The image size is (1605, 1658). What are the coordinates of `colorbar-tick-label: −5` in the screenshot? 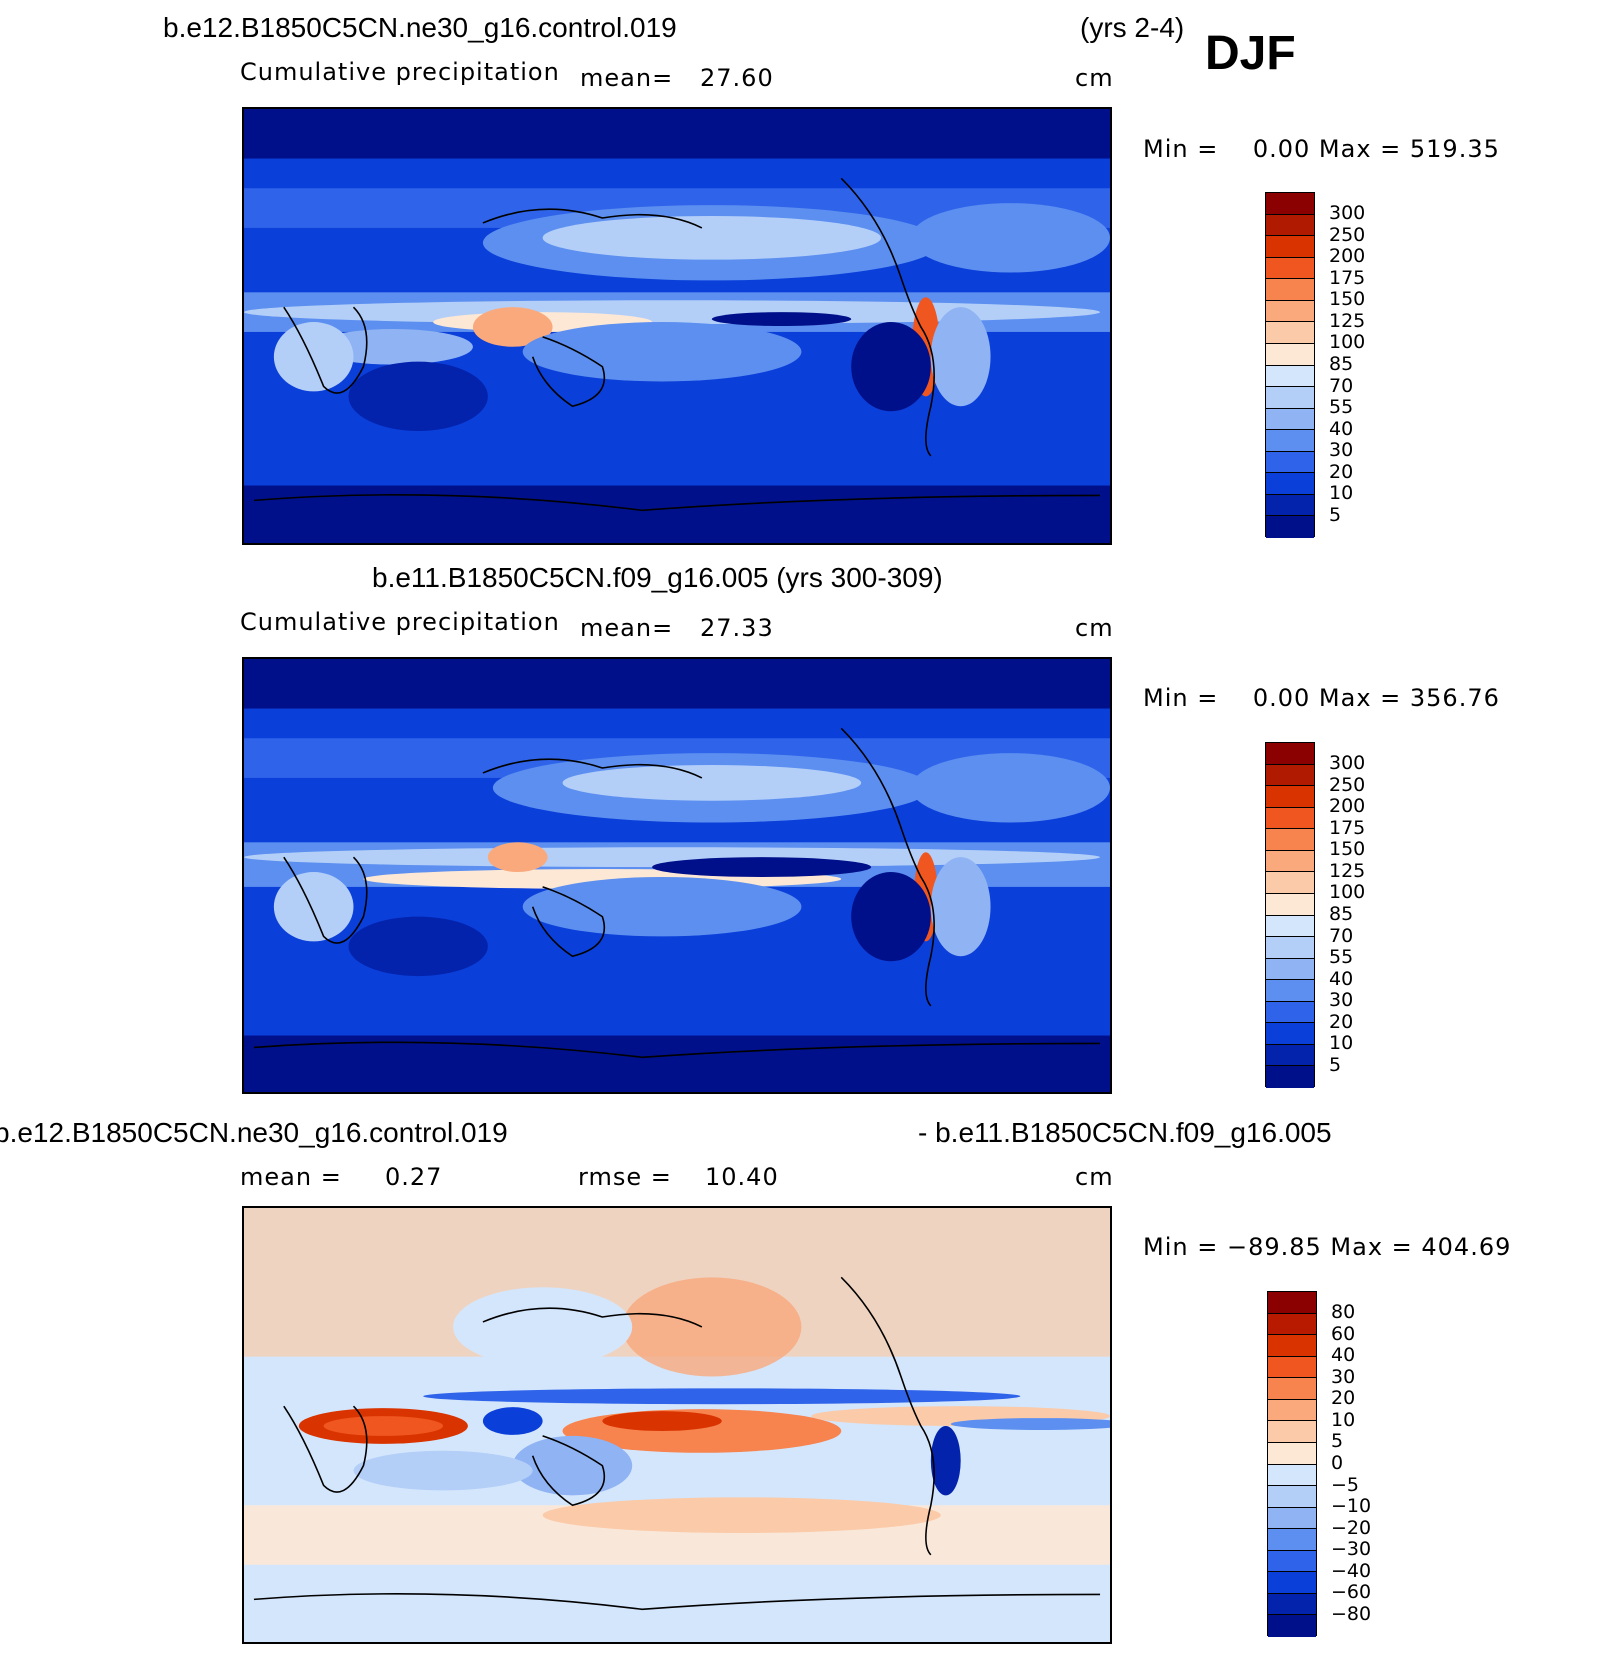 It's located at (1345, 1484).